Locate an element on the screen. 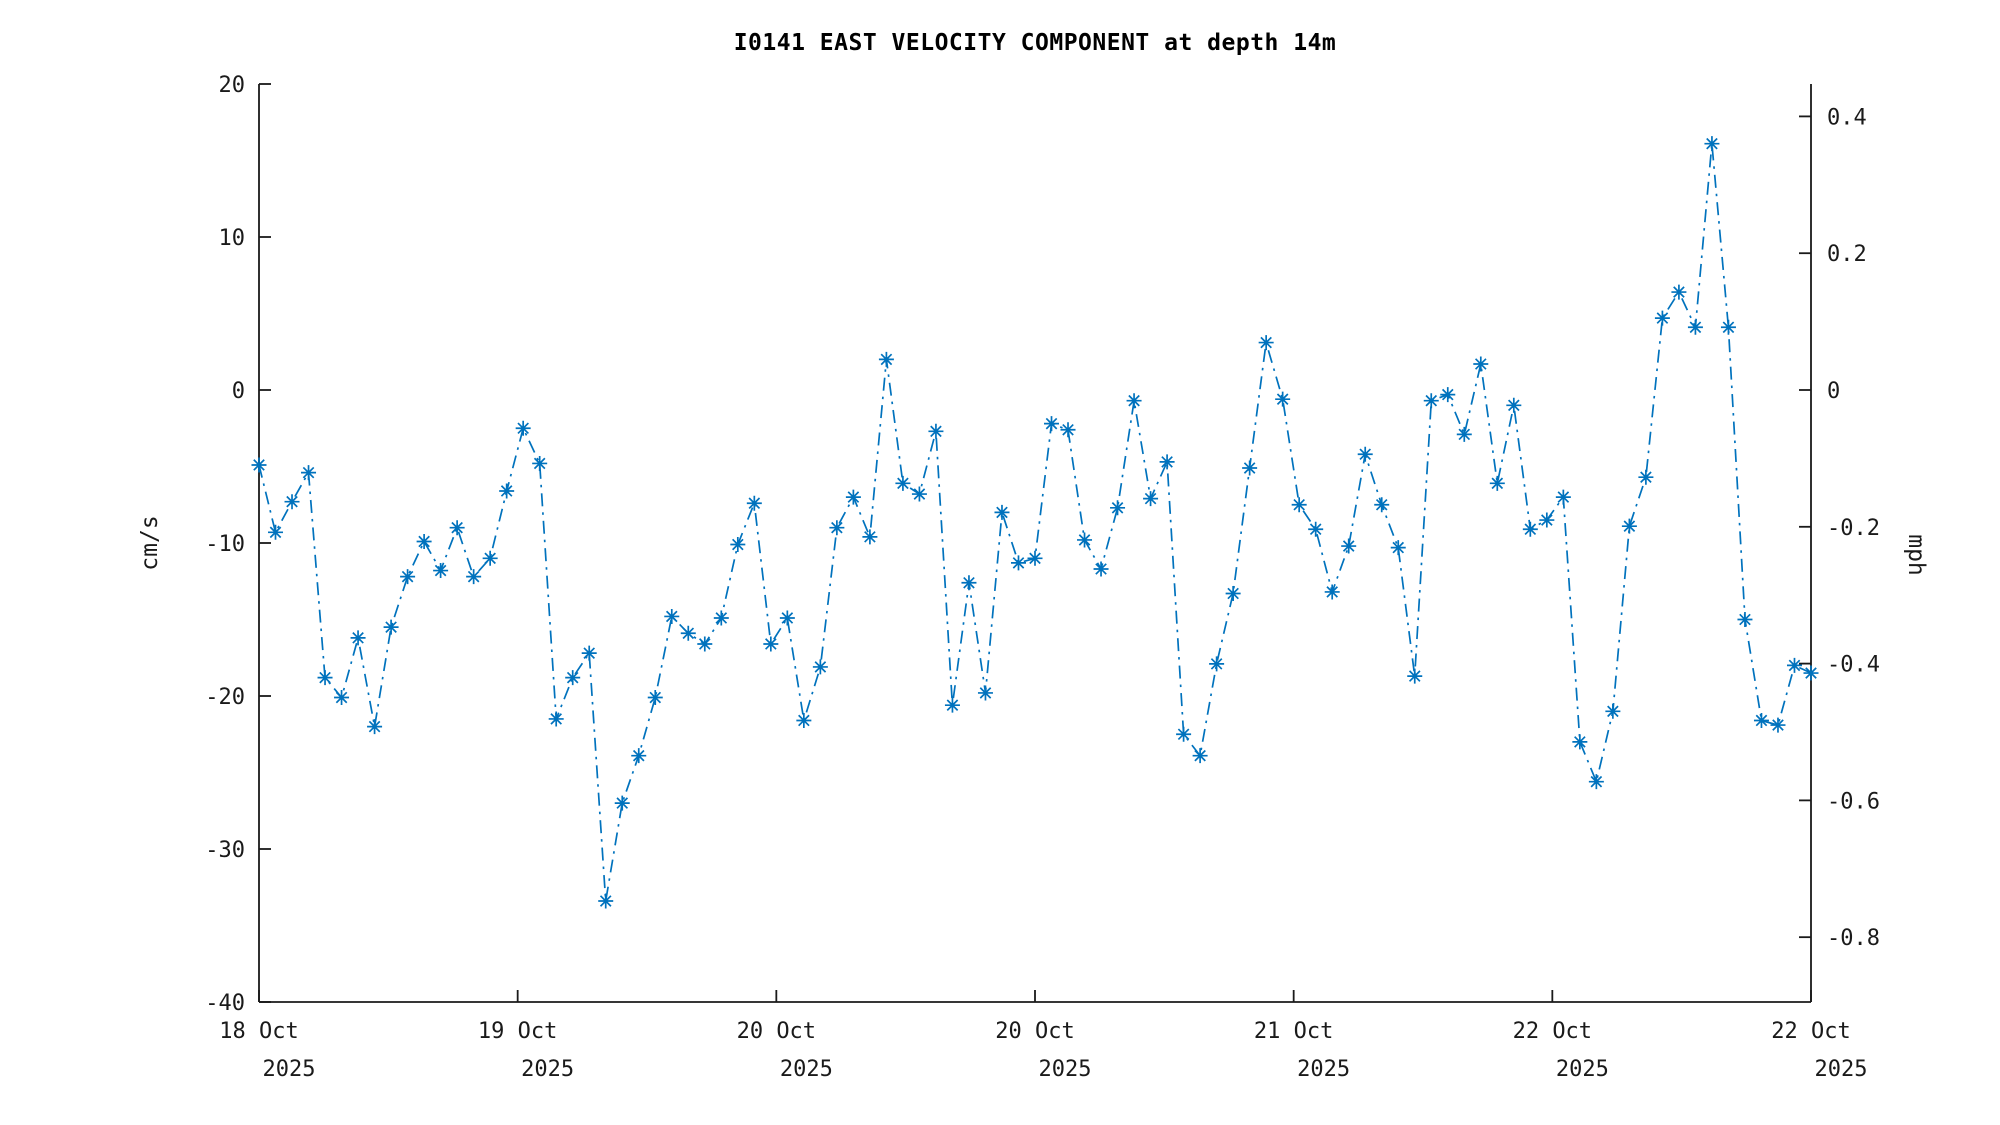 This screenshot has height=1125, width=2000. y-tick-label: -30 is located at coordinates (225, 850).